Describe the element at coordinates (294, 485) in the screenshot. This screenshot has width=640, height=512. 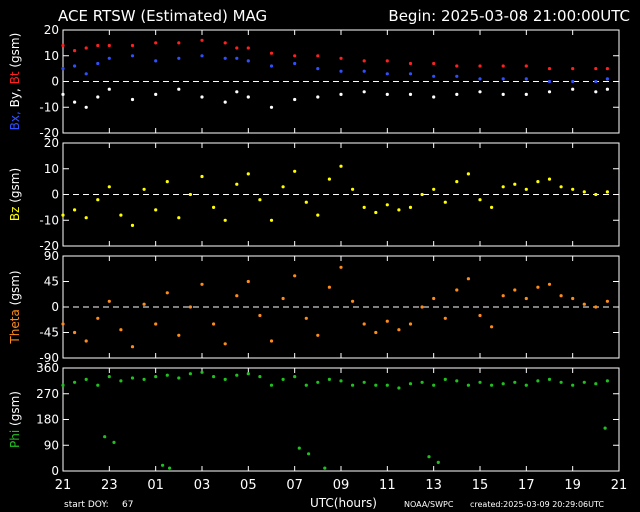
I see `x-tick-label: 07` at that location.